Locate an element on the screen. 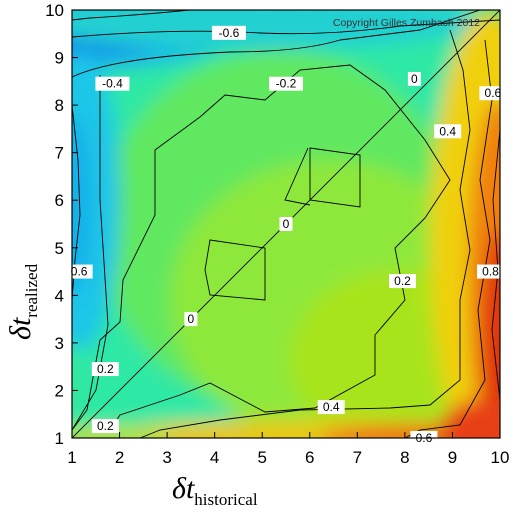 The height and width of the screenshot is (512, 512). y-tick-label: 1 is located at coordinates (59, 438).